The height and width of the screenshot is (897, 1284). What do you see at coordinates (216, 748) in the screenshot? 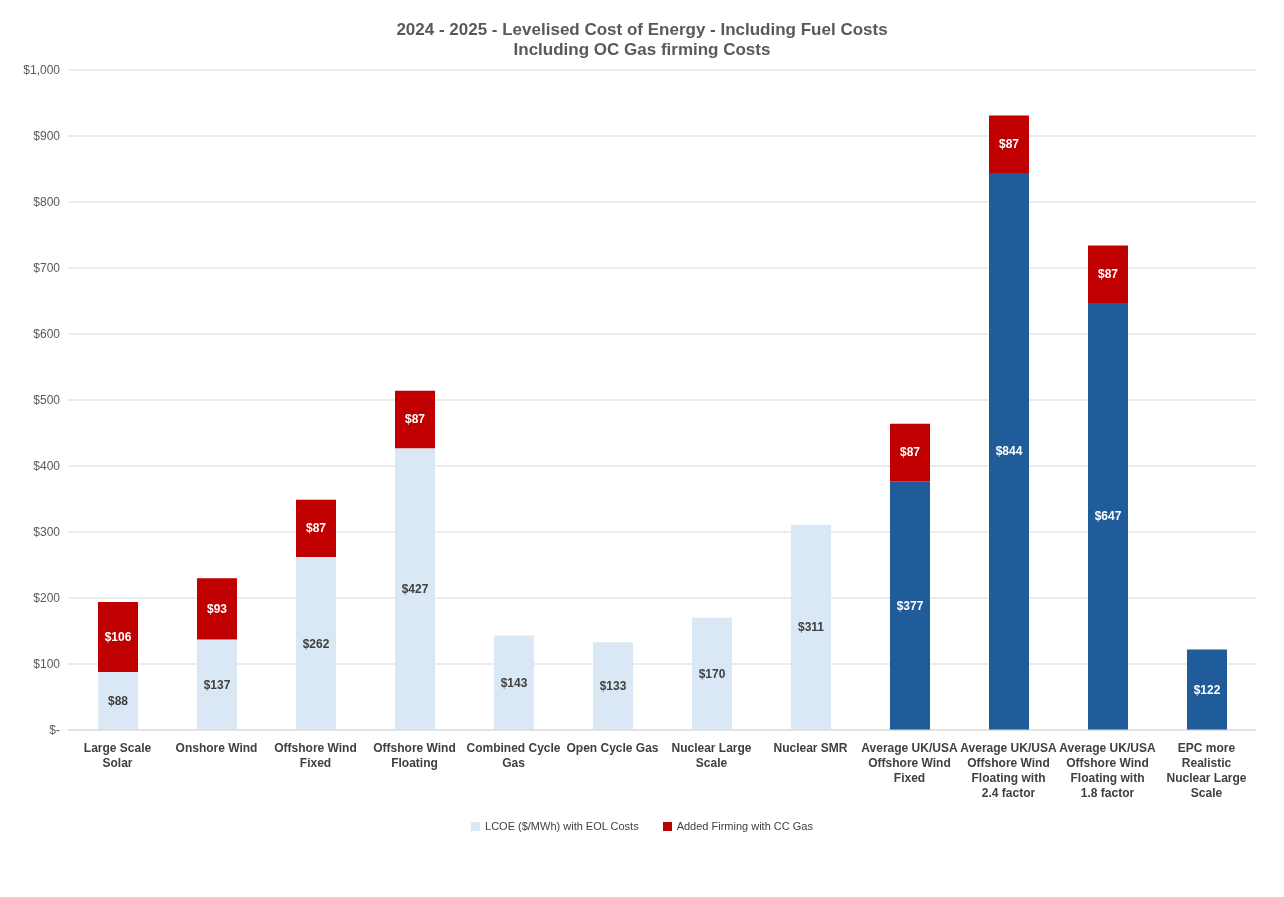
I see `x-tick-label: Onshore Wind` at bounding box center [216, 748].